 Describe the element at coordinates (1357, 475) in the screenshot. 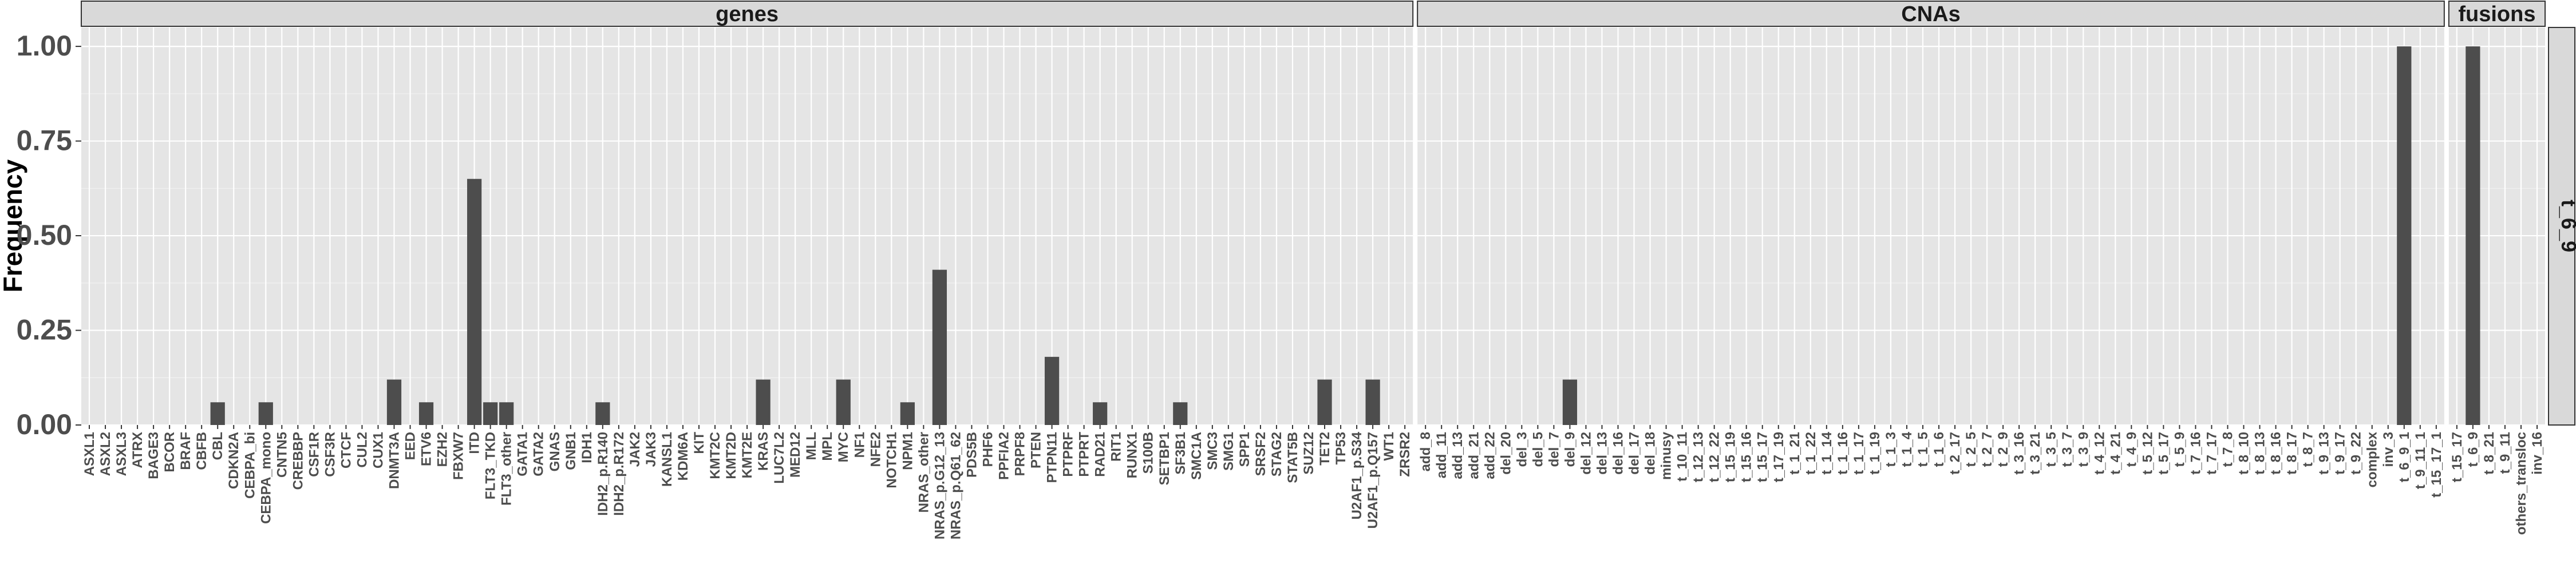

I see `x-tick-label: U2AF1_p.S34` at that location.